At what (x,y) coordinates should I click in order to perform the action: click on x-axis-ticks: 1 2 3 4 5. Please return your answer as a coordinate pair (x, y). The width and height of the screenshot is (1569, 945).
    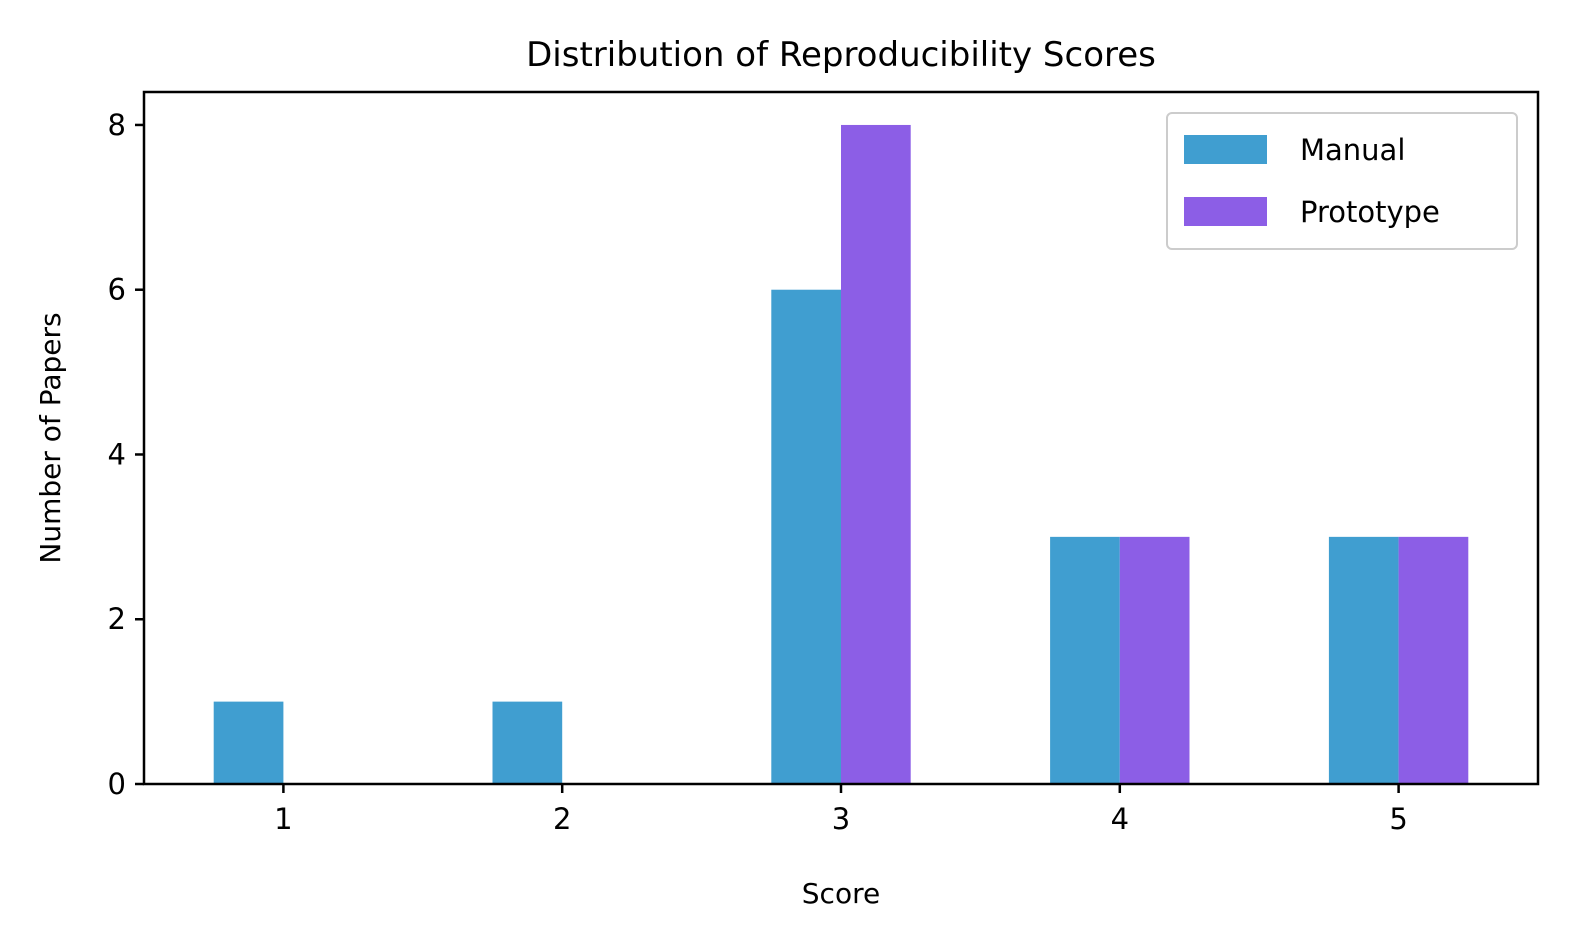
    Looking at the image, I should click on (841, 810).